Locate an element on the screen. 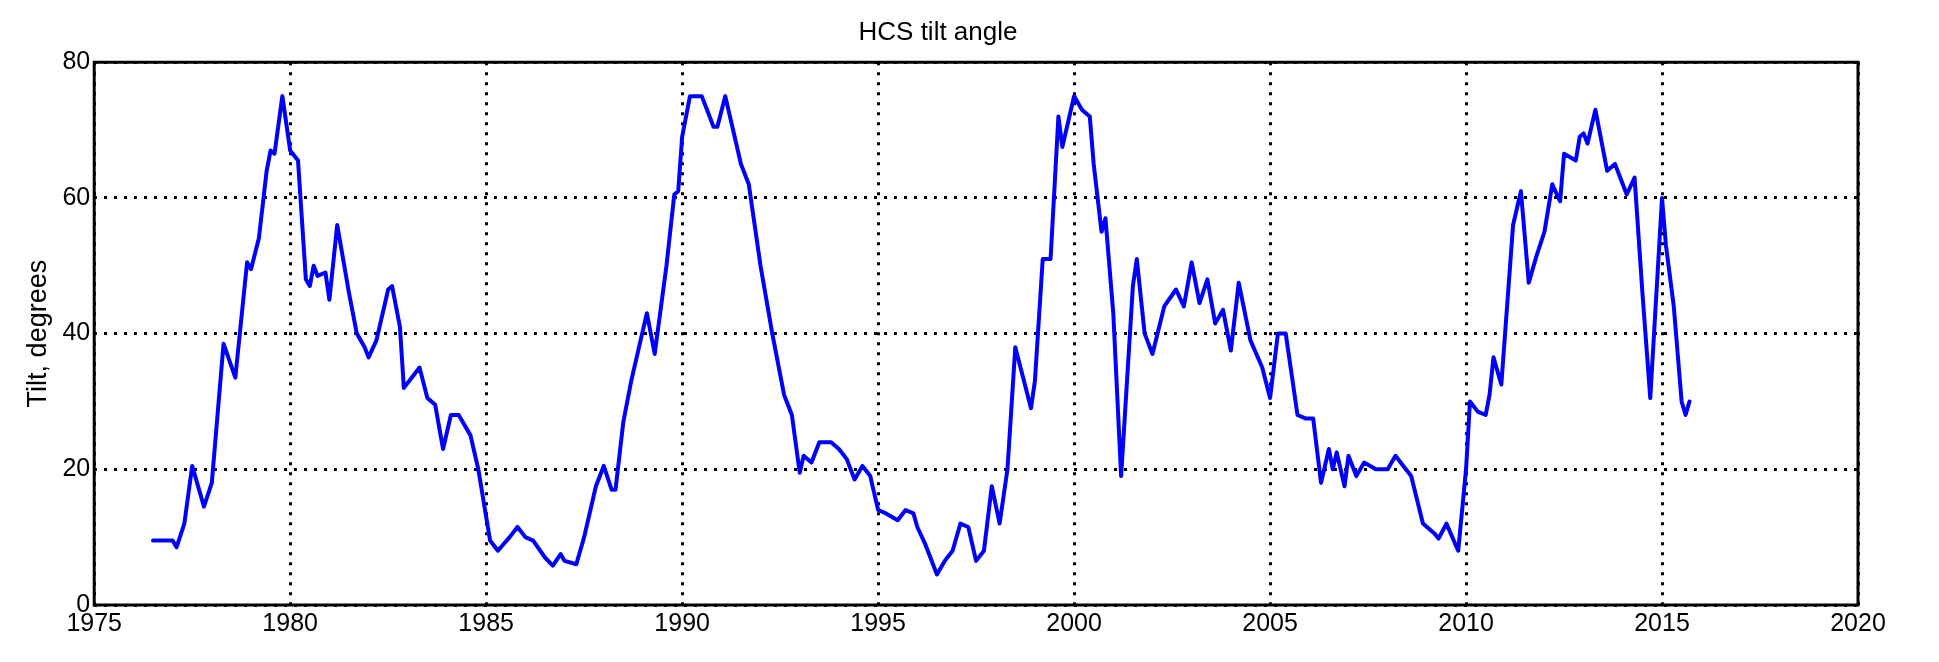 The image size is (1939, 662). x-tick-label: 2005 is located at coordinates (1270, 621).